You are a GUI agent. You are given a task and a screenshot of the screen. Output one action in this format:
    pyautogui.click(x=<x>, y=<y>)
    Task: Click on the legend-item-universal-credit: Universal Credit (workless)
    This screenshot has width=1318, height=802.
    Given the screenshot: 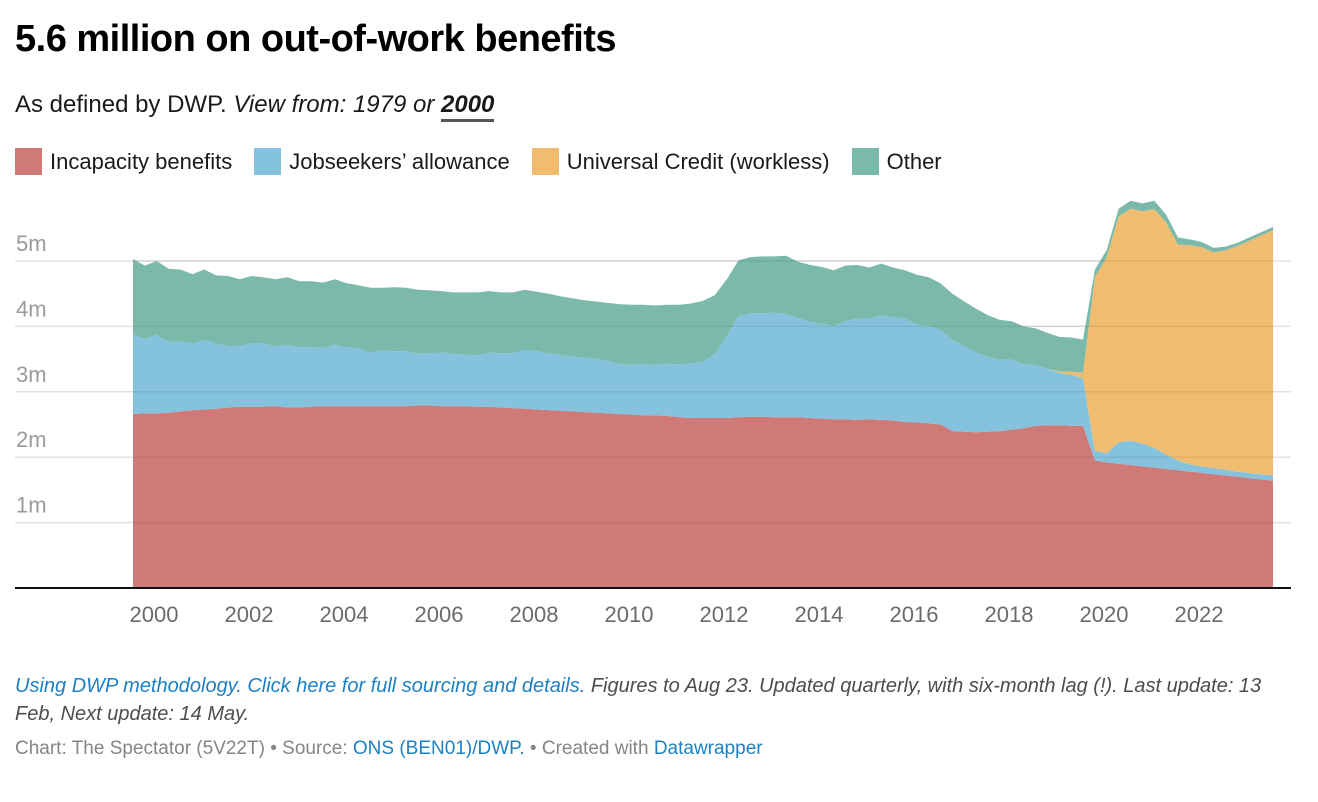 What is the action you would take?
    pyautogui.click(x=680, y=161)
    